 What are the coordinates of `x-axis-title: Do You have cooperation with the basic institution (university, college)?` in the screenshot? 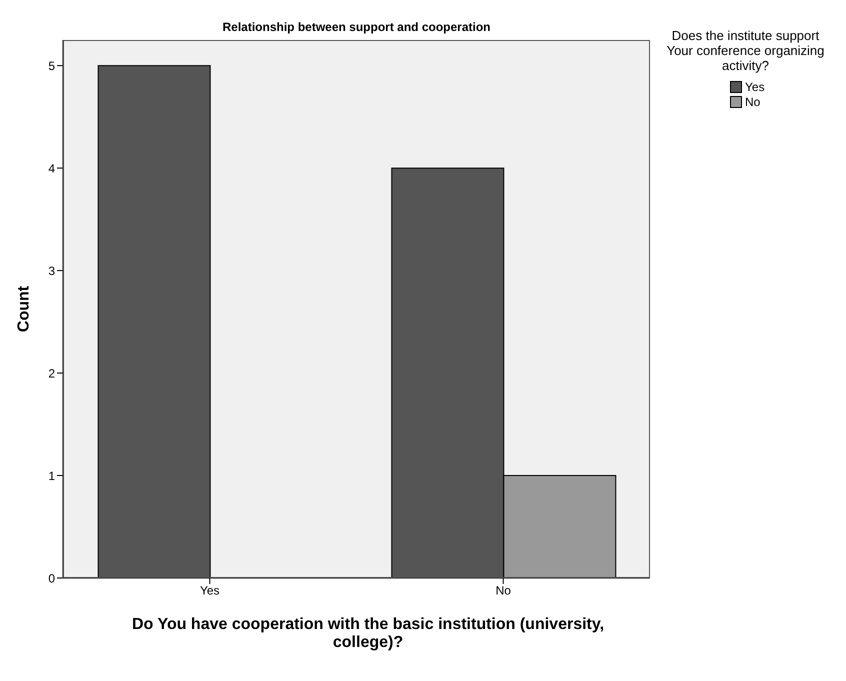 It's located at (368, 634).